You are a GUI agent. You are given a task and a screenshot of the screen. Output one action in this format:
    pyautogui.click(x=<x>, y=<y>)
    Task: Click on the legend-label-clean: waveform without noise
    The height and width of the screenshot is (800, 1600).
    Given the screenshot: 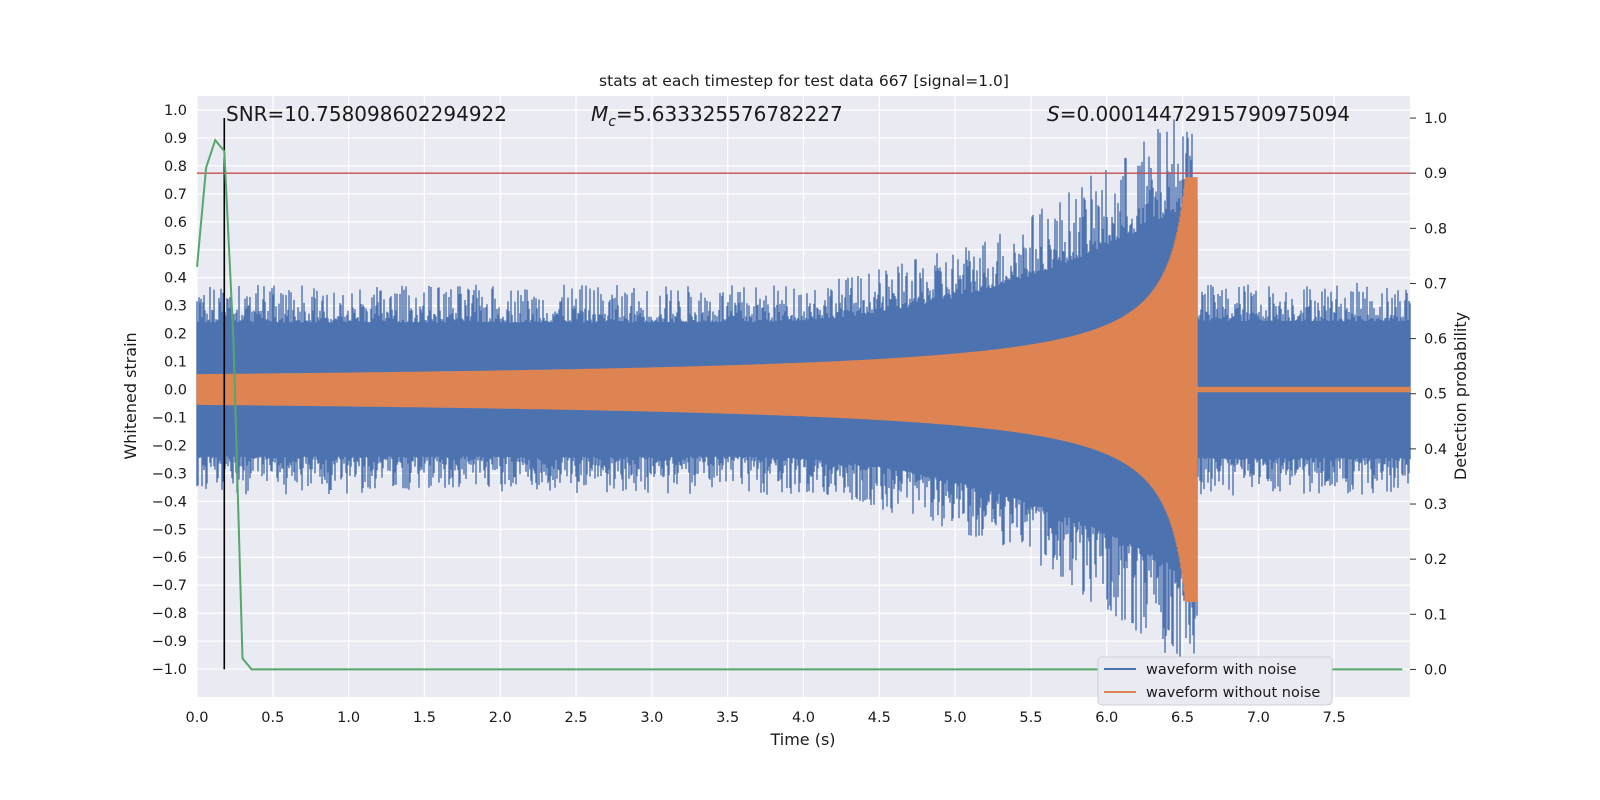 What is the action you would take?
    pyautogui.click(x=1233, y=693)
    